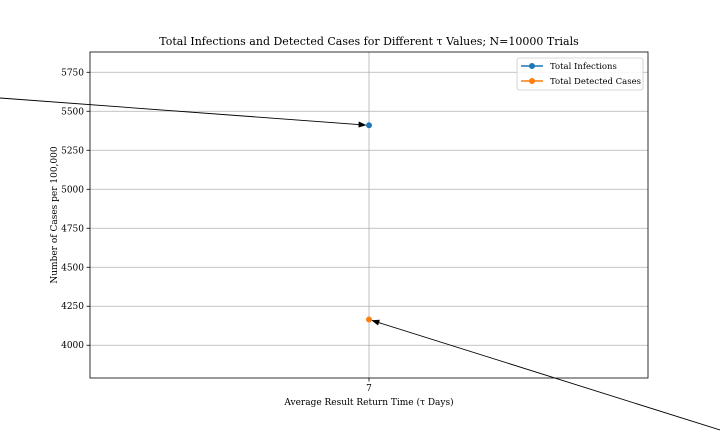  What do you see at coordinates (369, 389) in the screenshot?
I see `x-tick-label: 7` at bounding box center [369, 389].